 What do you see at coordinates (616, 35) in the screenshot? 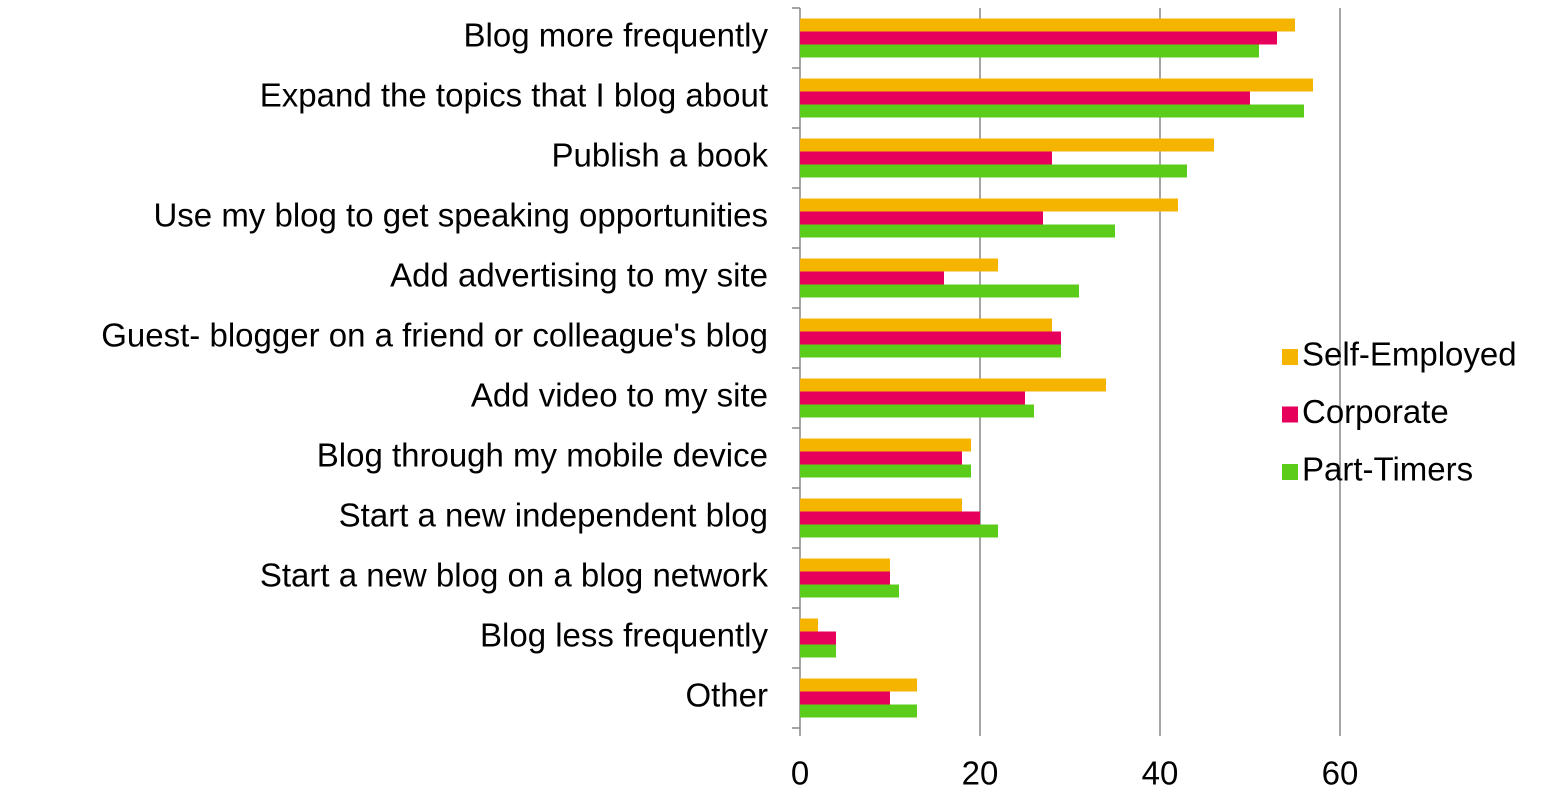
I see `y-tick-label: Blog more frequently` at bounding box center [616, 35].